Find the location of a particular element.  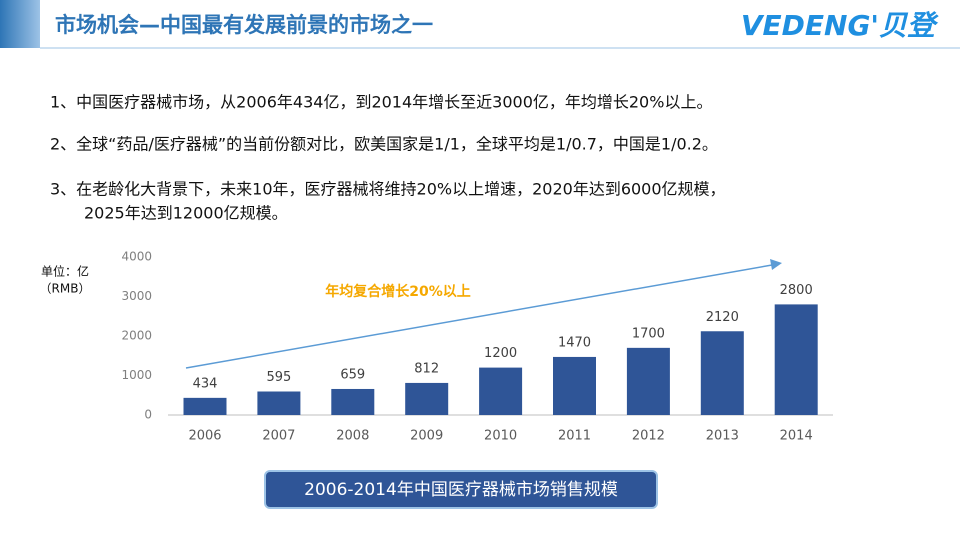

data-label: 595 is located at coordinates (278, 377).